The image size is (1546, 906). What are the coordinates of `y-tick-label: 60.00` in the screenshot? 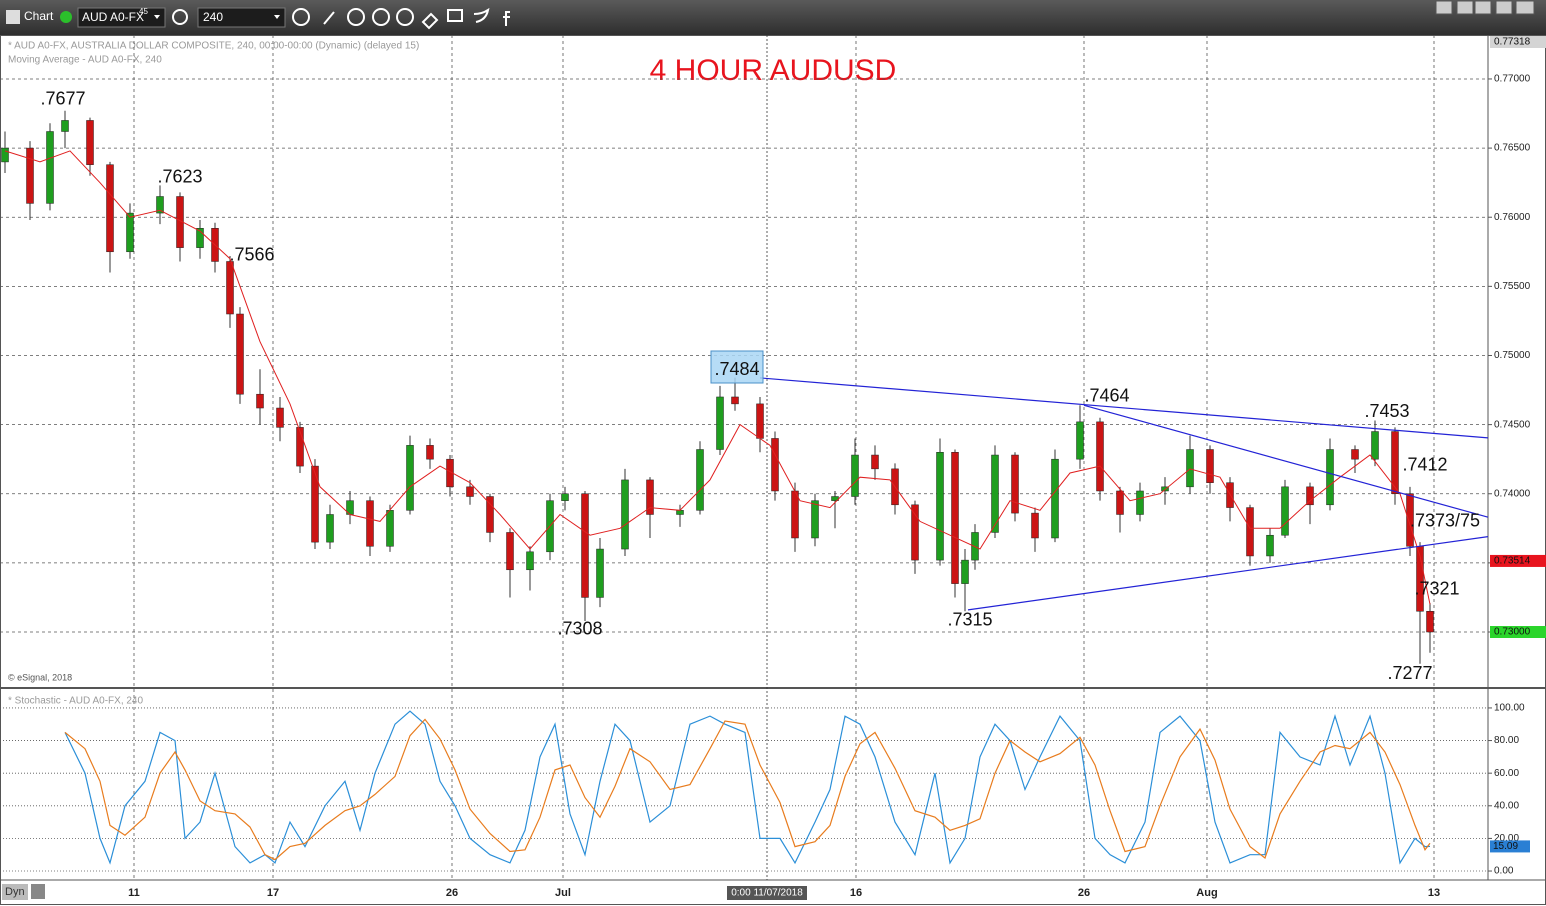 It's located at (1506, 773).